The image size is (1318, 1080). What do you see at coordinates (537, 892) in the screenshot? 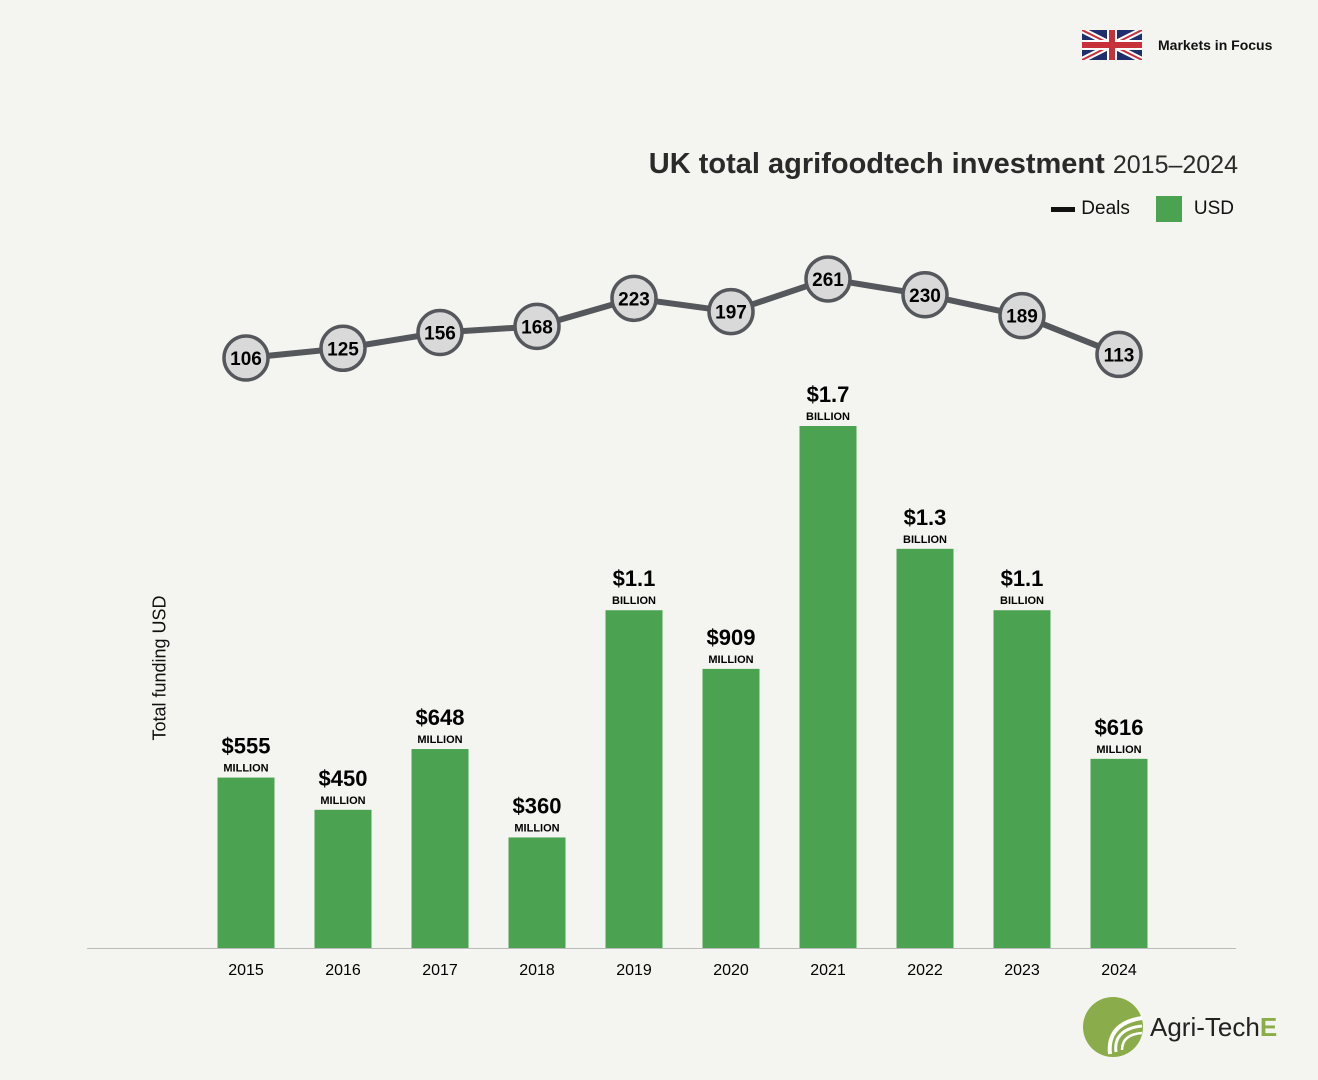
I see `bar-2018` at bounding box center [537, 892].